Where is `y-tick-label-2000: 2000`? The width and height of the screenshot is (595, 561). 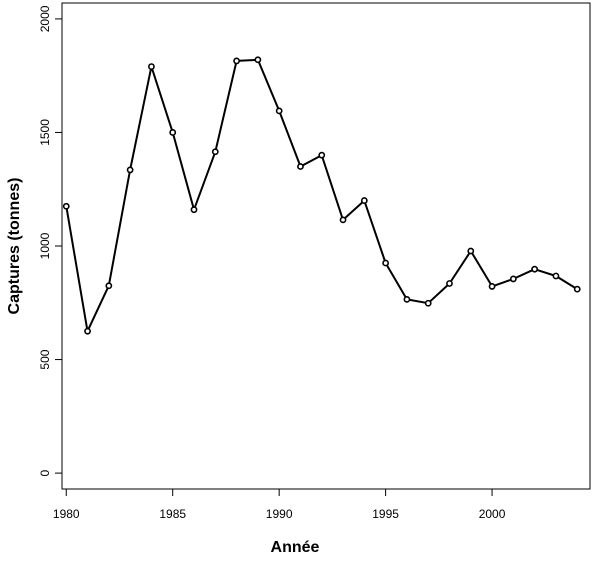 y-tick-label-2000: 2000 is located at coordinates (45, 18).